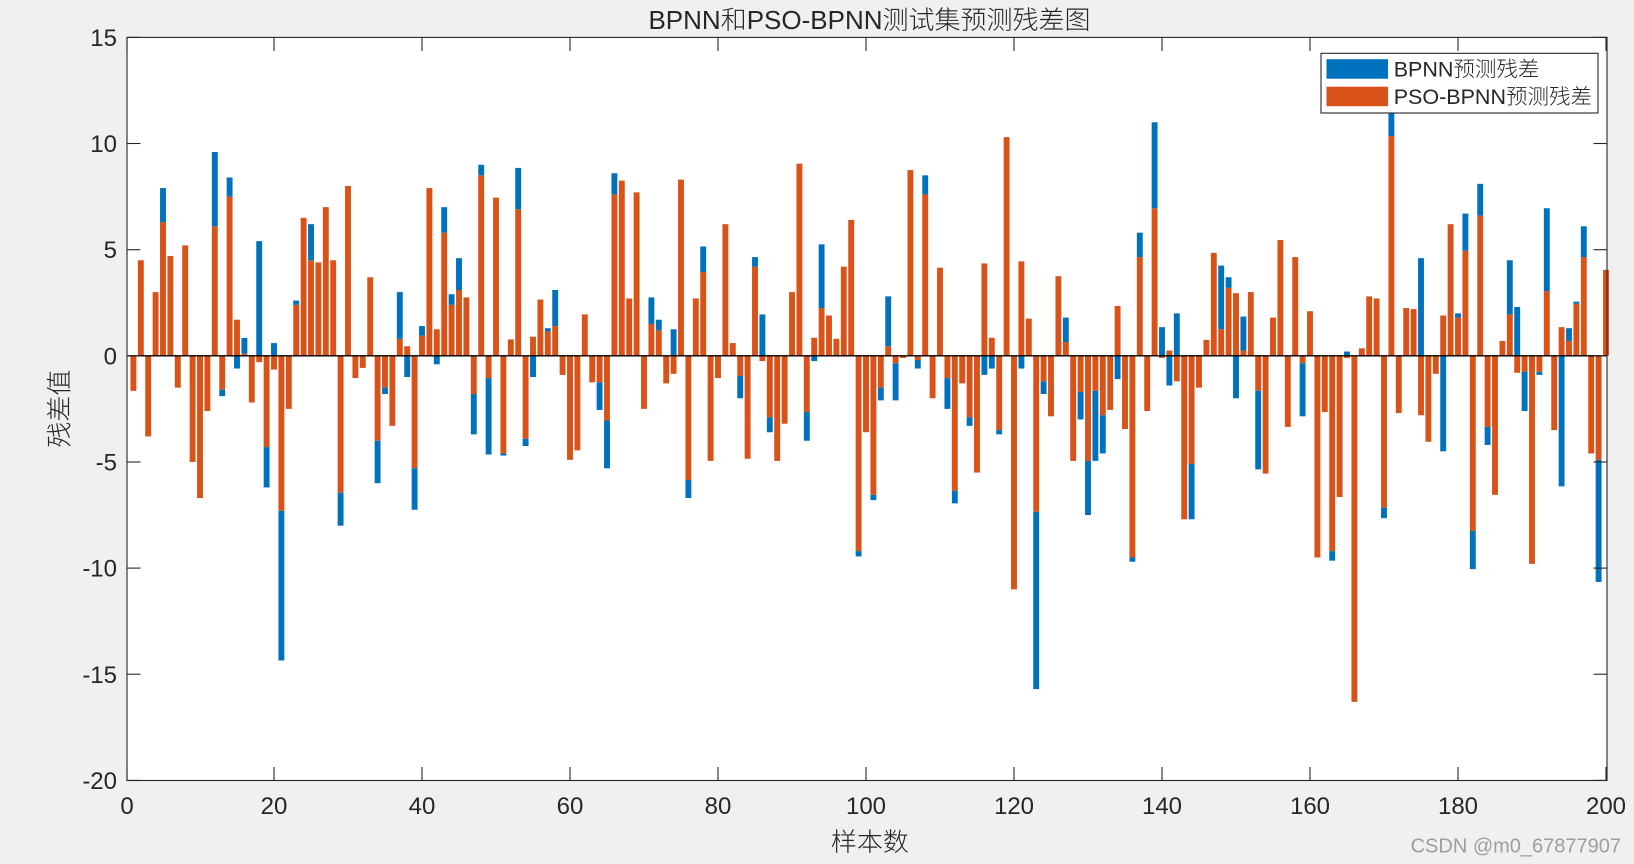 The width and height of the screenshot is (1634, 864). I want to click on svg-text: 180, so click(1458, 806).